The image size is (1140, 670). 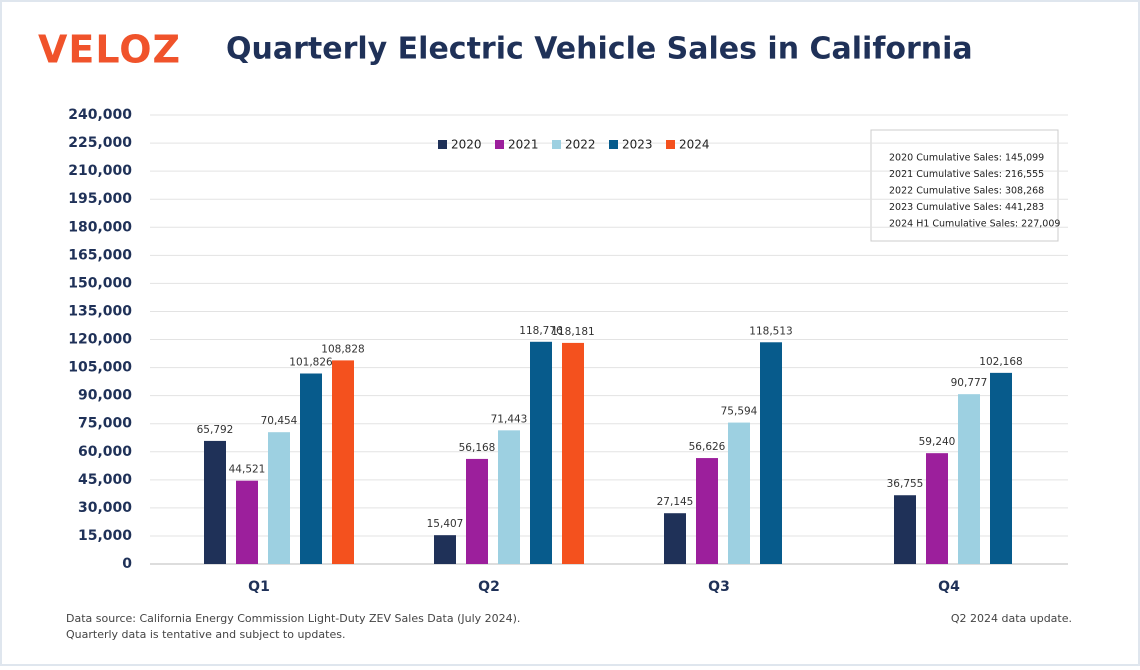 What do you see at coordinates (966, 191) in the screenshot?
I see `annotation: 2022 Cumulative Sales: 308,268` at bounding box center [966, 191].